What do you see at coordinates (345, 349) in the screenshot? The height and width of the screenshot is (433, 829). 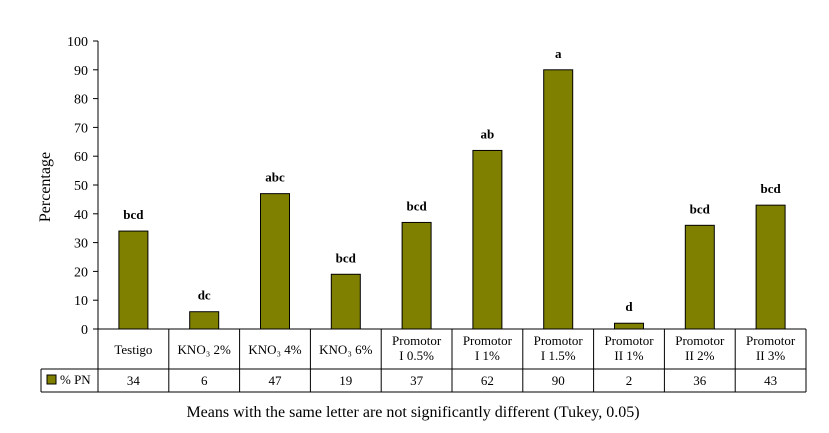 I see `category-label: KNO₃ 6%` at bounding box center [345, 349].